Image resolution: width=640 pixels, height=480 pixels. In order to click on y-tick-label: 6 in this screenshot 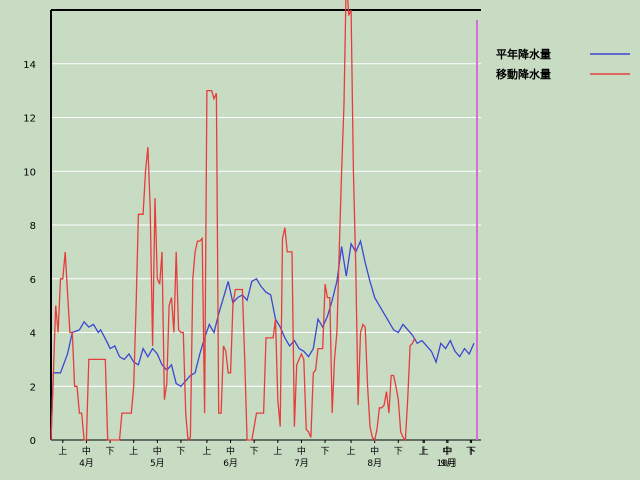, I will do `click(33, 280)`.